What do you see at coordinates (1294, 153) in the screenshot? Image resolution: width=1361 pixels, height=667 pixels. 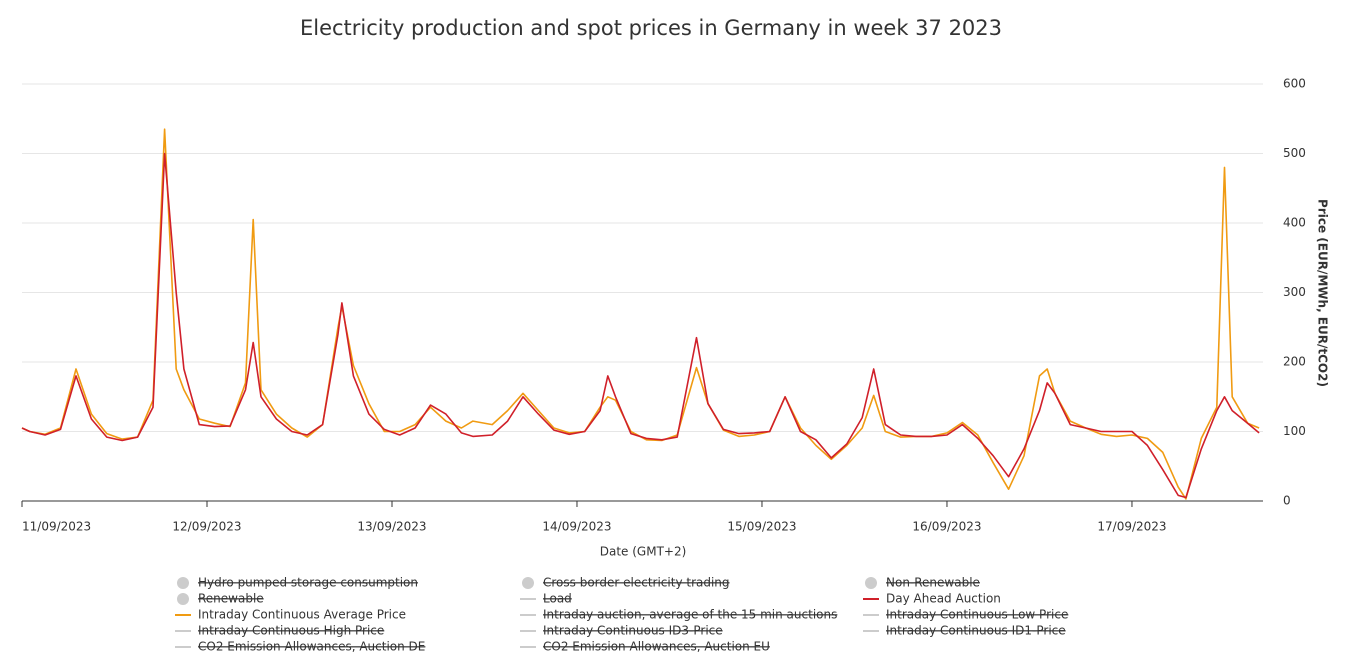 I see `y-tick-label: 500` at bounding box center [1294, 153].